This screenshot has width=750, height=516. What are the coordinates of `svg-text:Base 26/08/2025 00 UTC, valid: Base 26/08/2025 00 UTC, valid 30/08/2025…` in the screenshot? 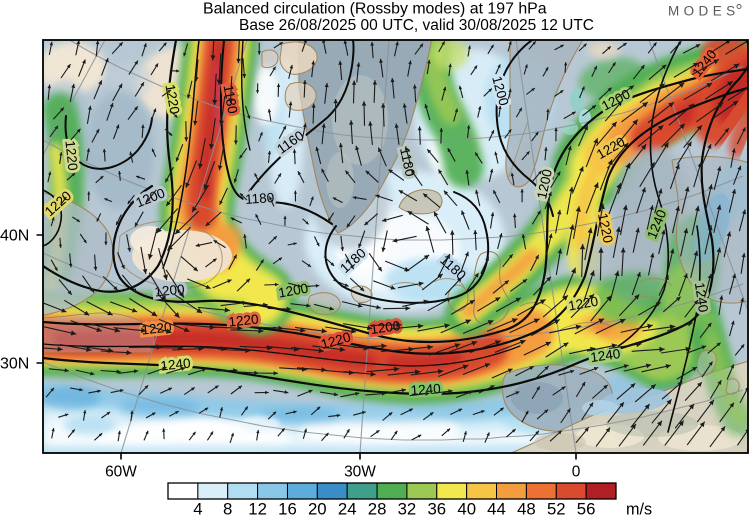 It's located at (416, 25).